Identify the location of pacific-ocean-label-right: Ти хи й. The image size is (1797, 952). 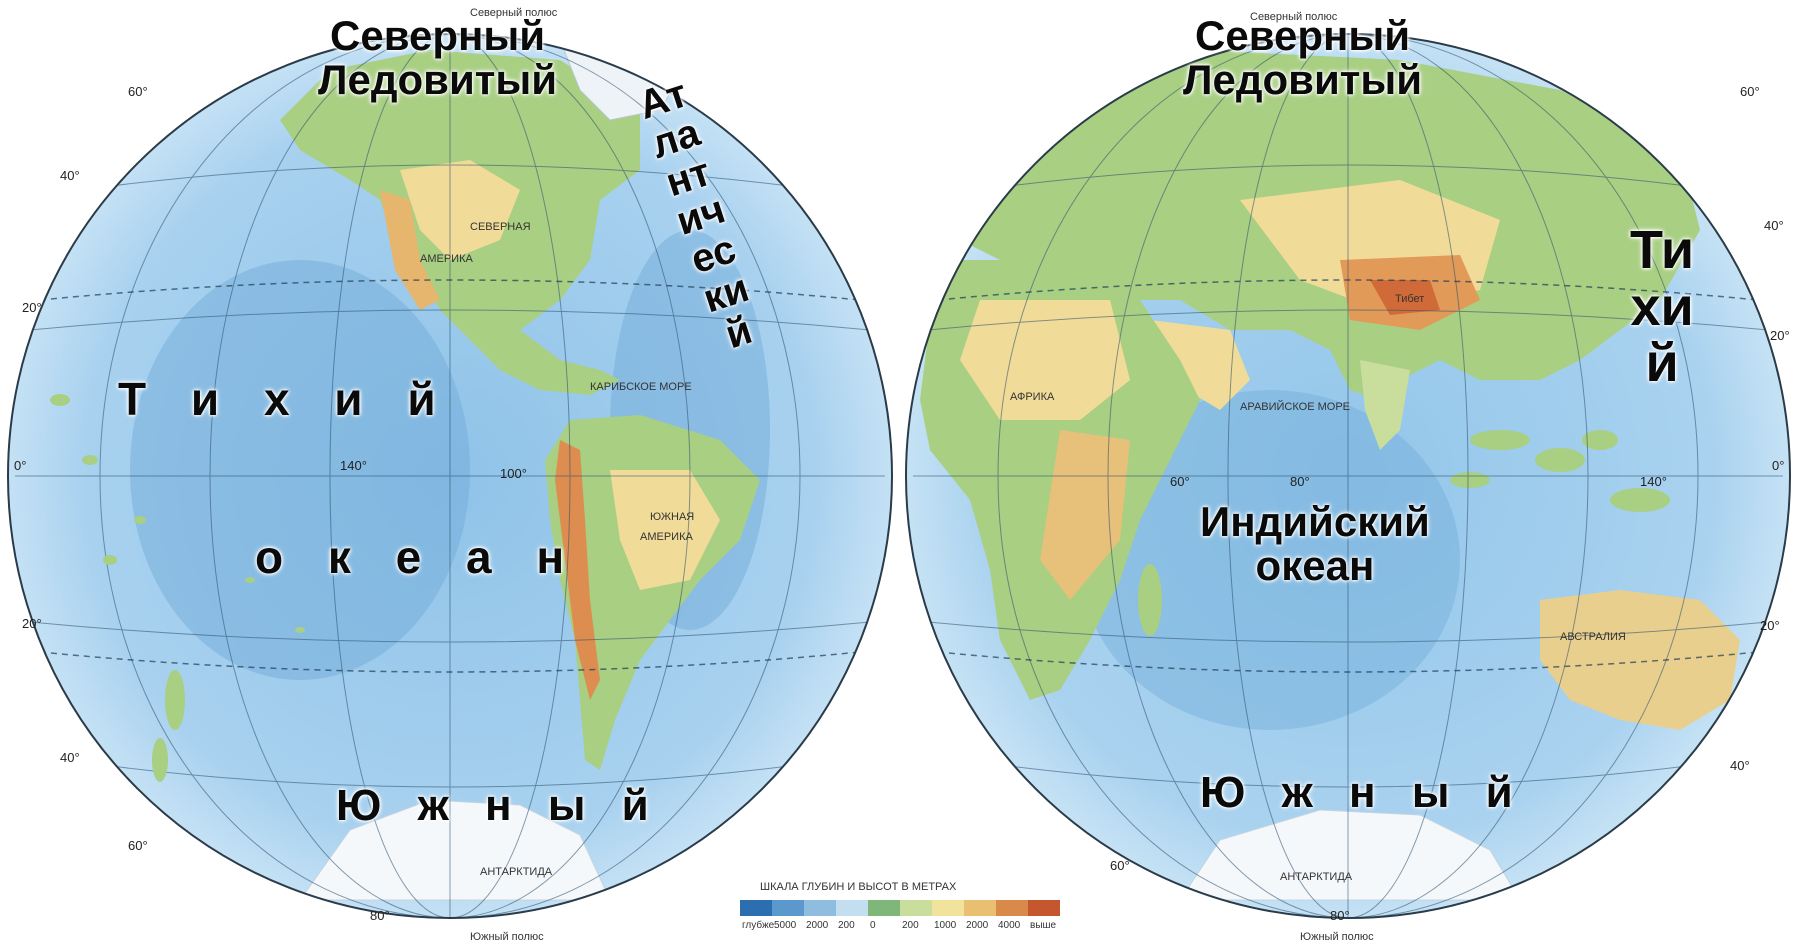
(1662, 307).